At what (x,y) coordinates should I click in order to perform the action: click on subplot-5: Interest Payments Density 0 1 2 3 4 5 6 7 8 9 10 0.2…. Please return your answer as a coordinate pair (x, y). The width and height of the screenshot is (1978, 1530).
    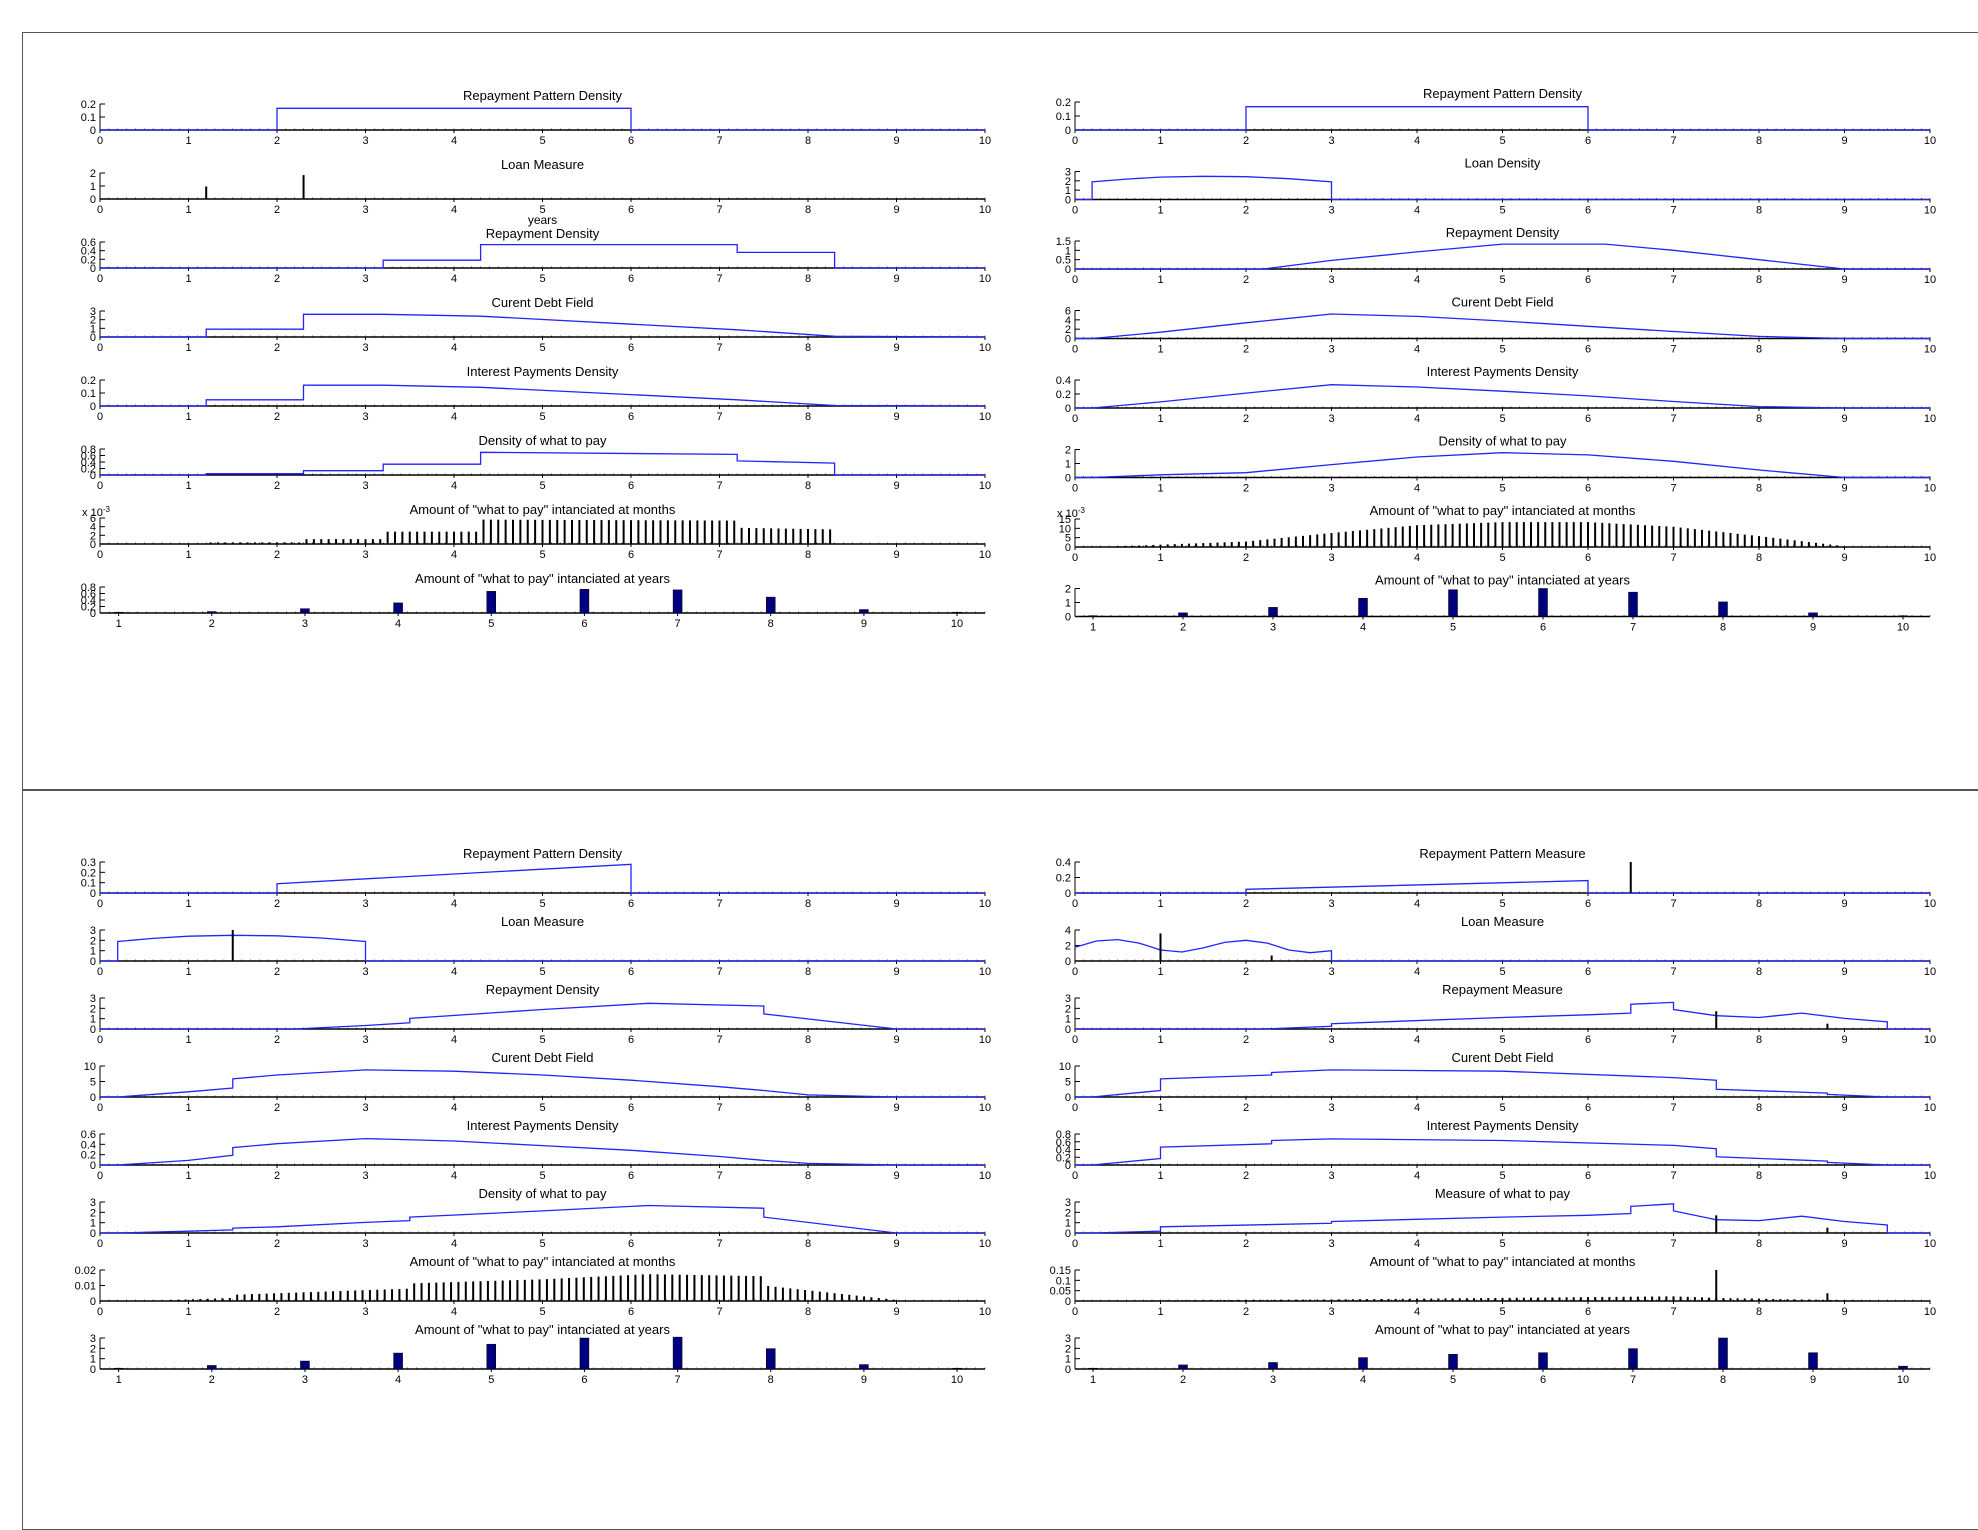
    Looking at the image, I should click on (536, 393).